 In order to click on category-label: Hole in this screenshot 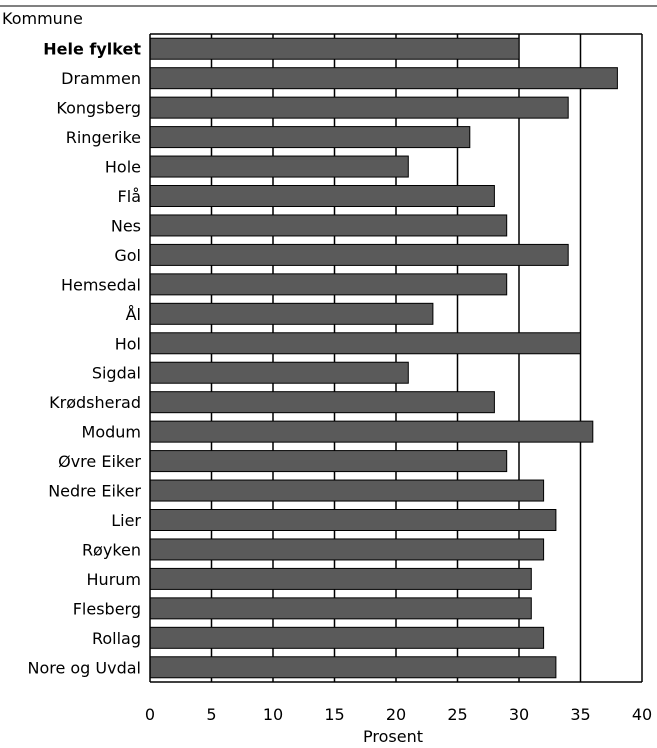, I will do `click(123, 167)`.